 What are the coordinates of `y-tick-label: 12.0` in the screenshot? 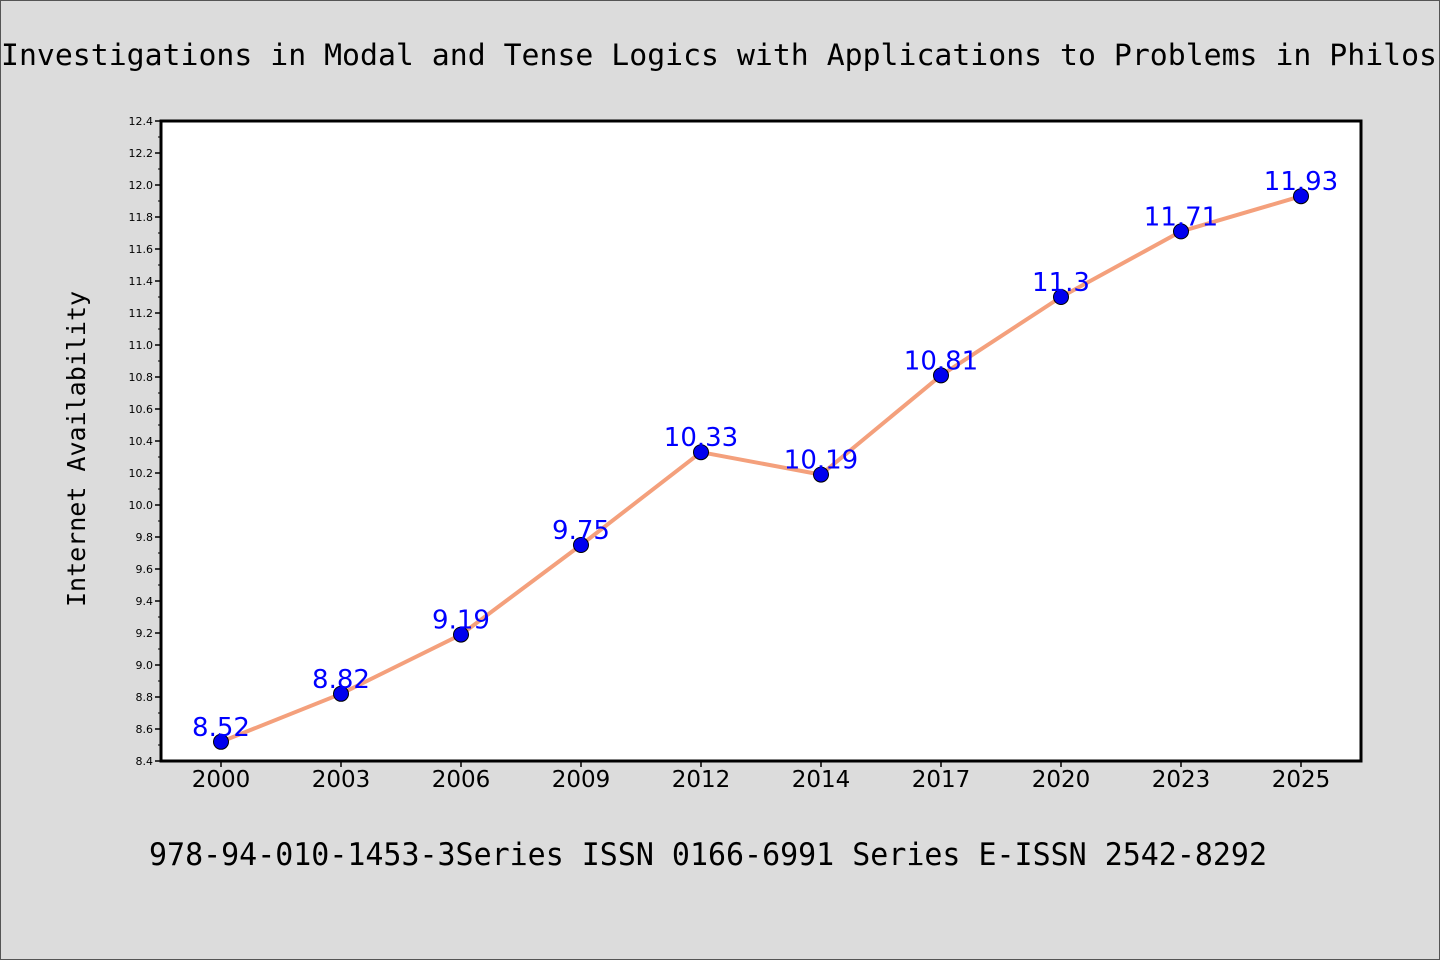 It's located at (141, 185).